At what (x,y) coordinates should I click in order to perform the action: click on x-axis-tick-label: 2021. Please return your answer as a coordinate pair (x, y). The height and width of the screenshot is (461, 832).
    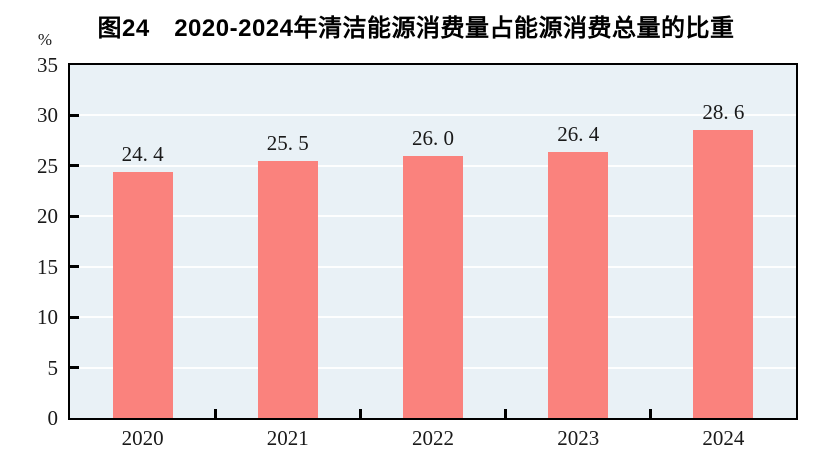
    Looking at the image, I should click on (287, 438).